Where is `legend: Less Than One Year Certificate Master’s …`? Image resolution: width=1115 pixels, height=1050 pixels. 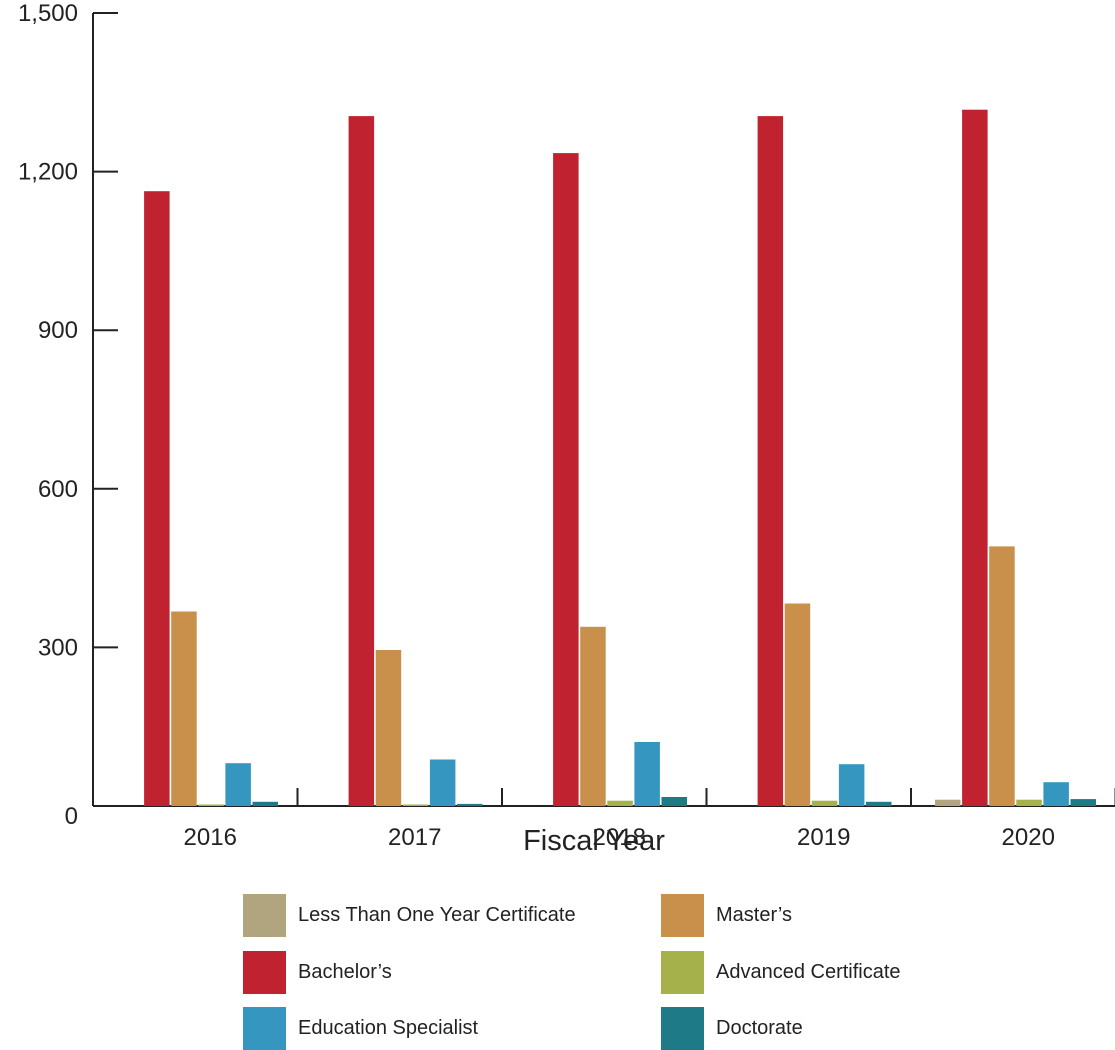
legend: Less Than One Year Certificate Master’s … is located at coordinates (603, 971).